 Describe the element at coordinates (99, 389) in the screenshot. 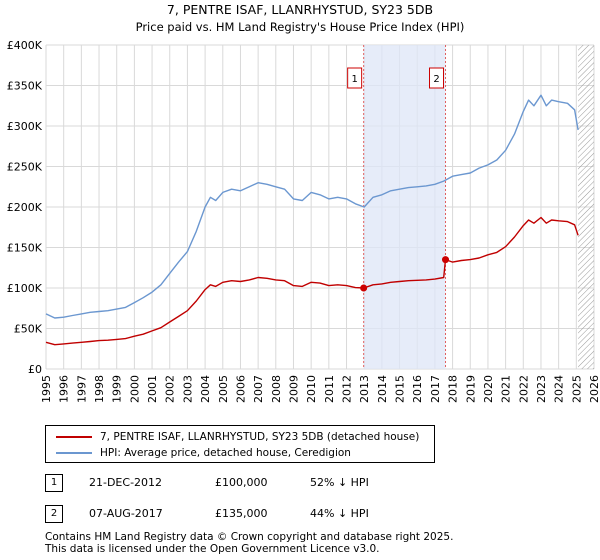

I see `x-tick-label-3: 1998` at that location.